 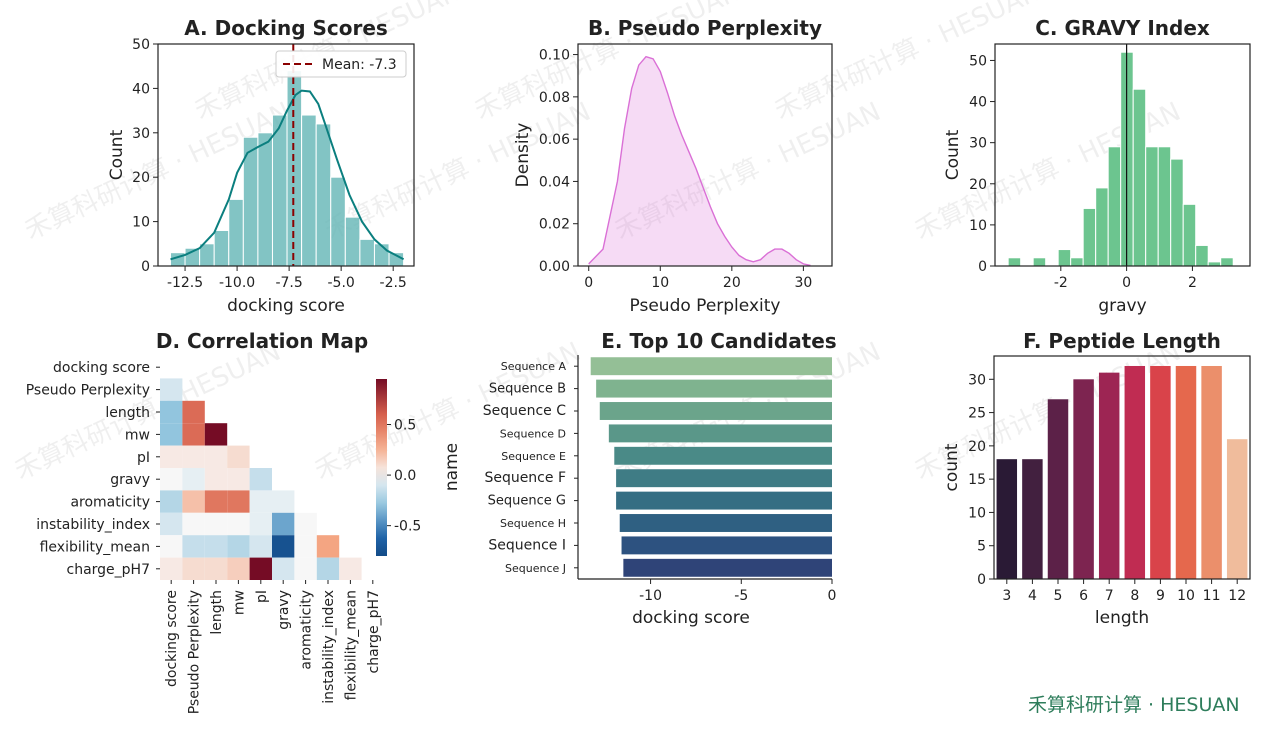 I want to click on colorbar, so click(x=381, y=467).